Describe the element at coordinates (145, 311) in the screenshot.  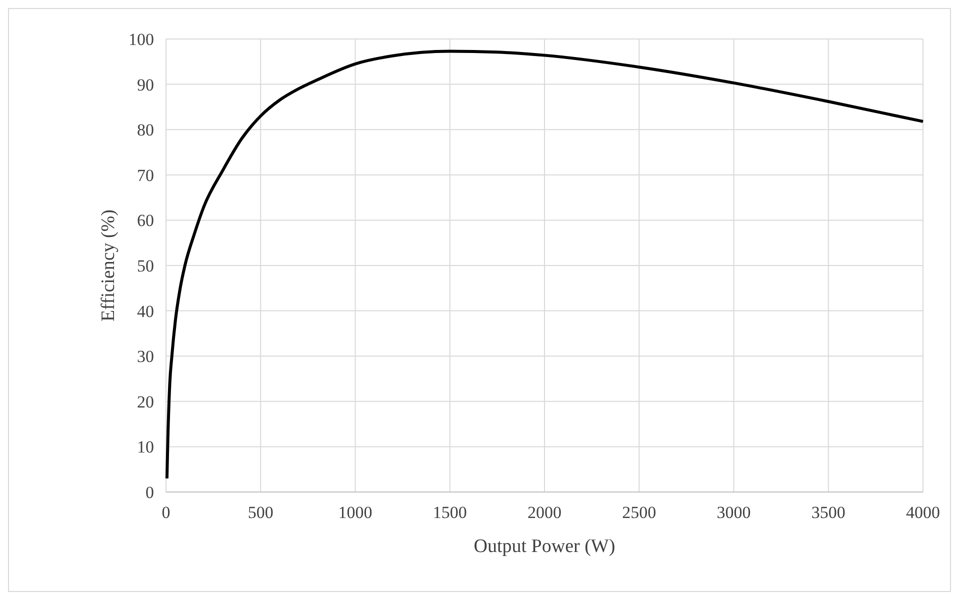
I see `y-tick-label: 40` at that location.